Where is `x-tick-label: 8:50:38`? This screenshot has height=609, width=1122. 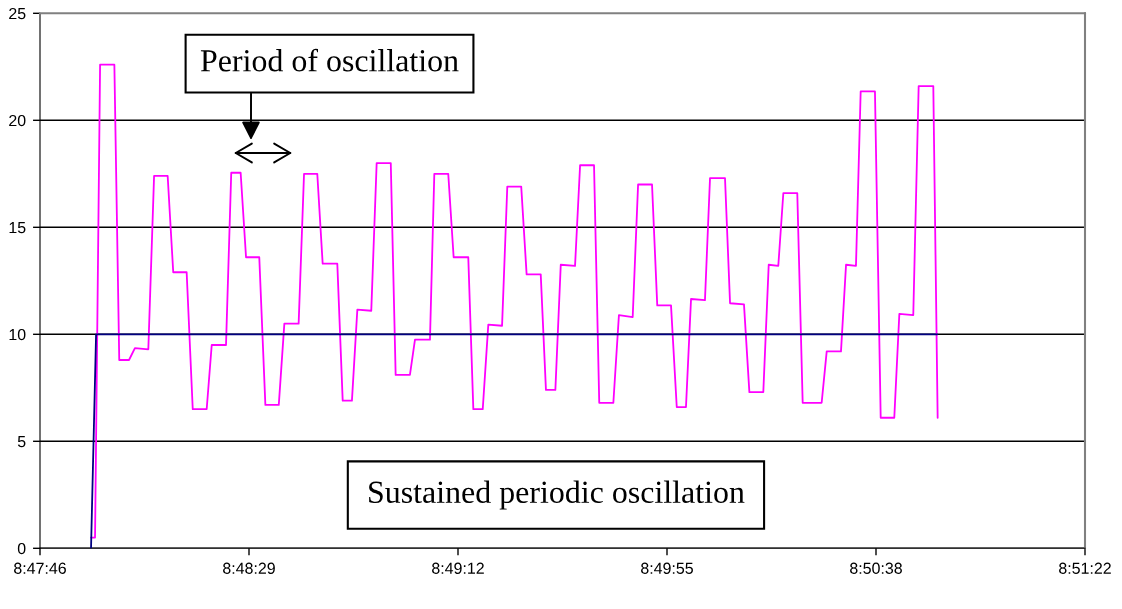
x-tick-label: 8:50:38 is located at coordinates (876, 568).